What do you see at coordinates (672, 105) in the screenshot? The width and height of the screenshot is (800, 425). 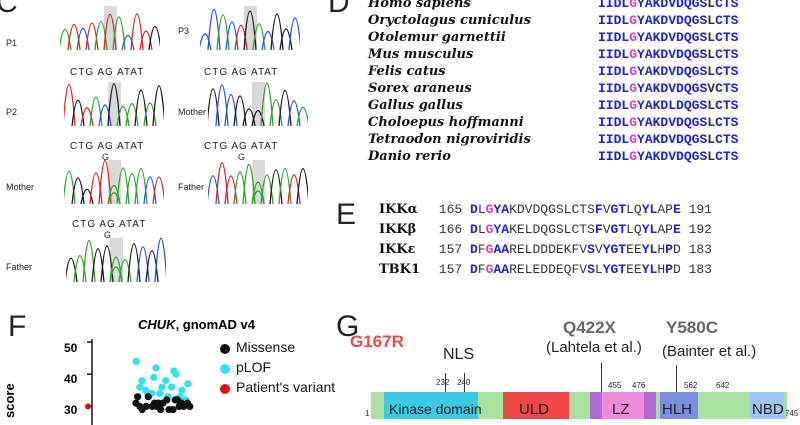 I see `residue-segment: YAKDLDQGS` at bounding box center [672, 105].